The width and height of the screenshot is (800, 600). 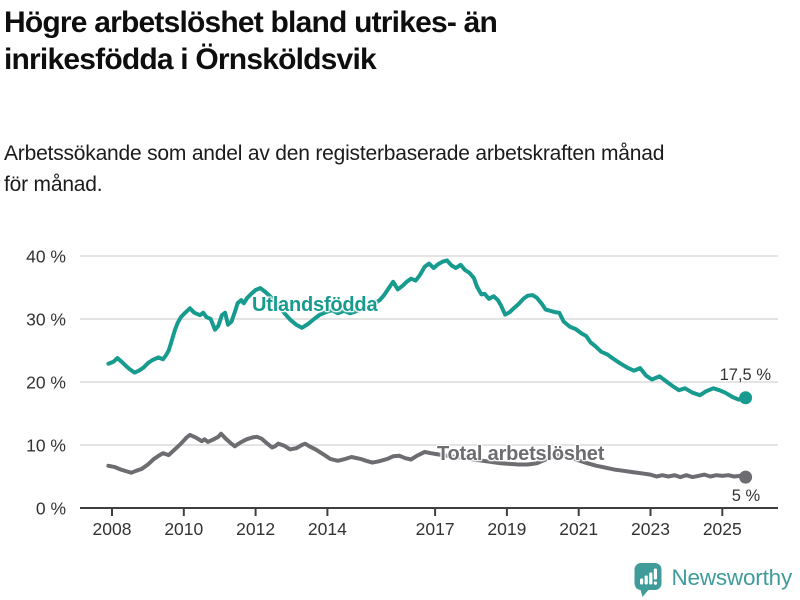 What do you see at coordinates (650, 529) in the screenshot?
I see `x-axis-label: 2023` at bounding box center [650, 529].